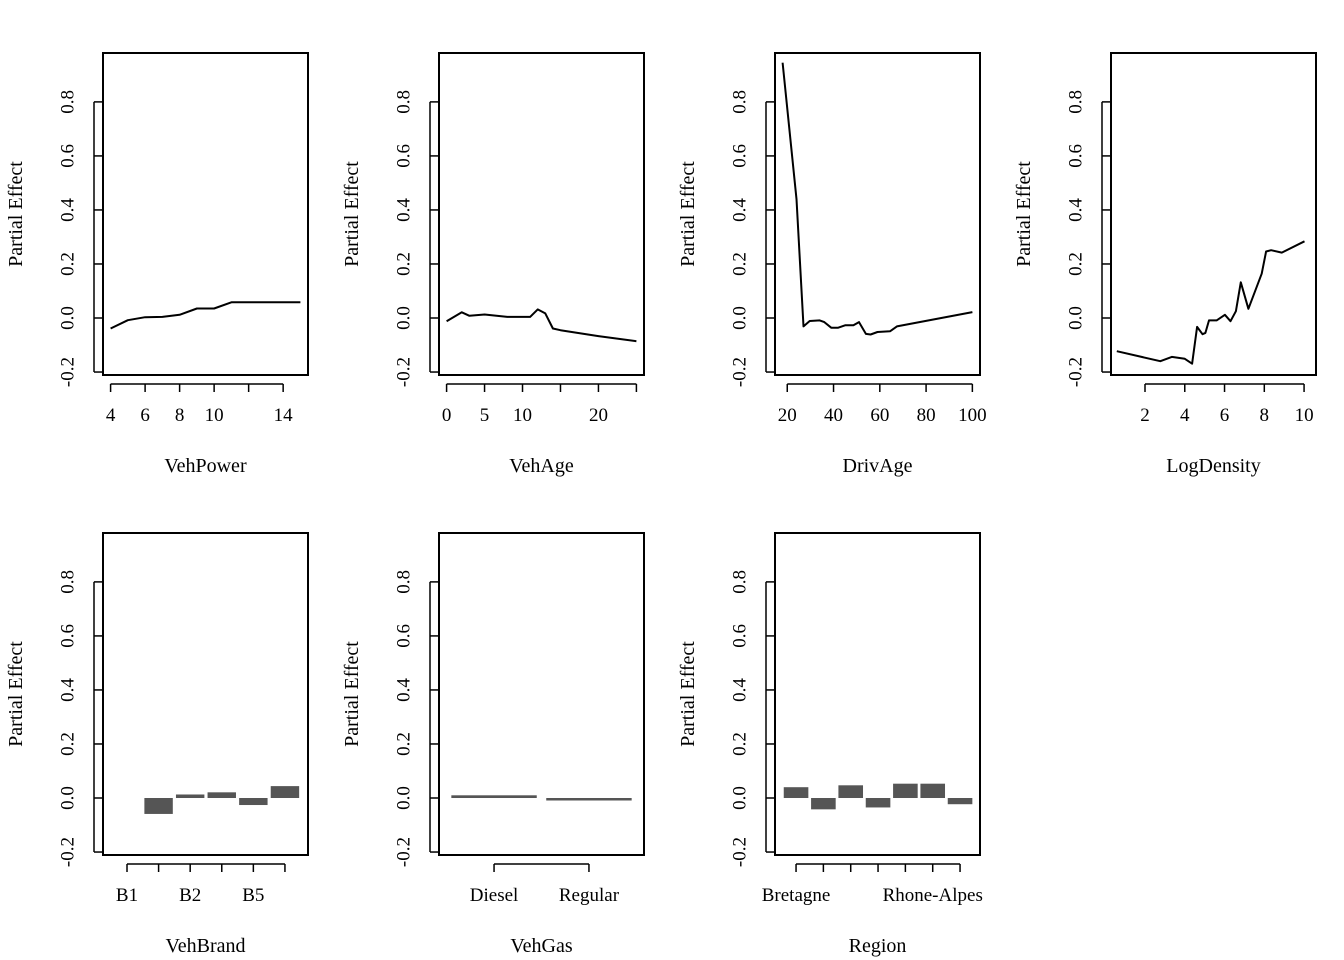 This screenshot has width=1344, height=960. Describe the element at coordinates (485, 415) in the screenshot. I see `x-tick-label: 5` at that location.